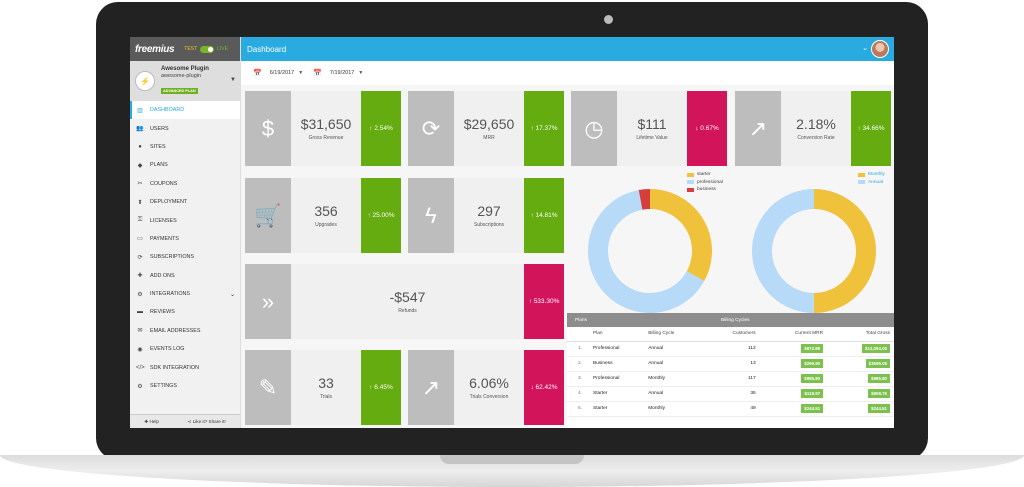  Describe the element at coordinates (186, 294) in the screenshot. I see `sidebar-item-integrations: ⚙ INTEGRATIONS ⌄` at that location.